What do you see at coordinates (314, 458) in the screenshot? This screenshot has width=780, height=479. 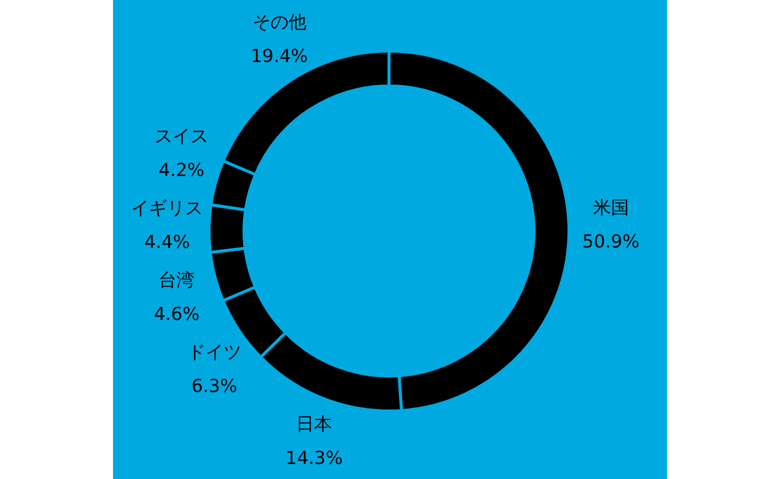 I see `data-label: 14.3%` at bounding box center [314, 458].